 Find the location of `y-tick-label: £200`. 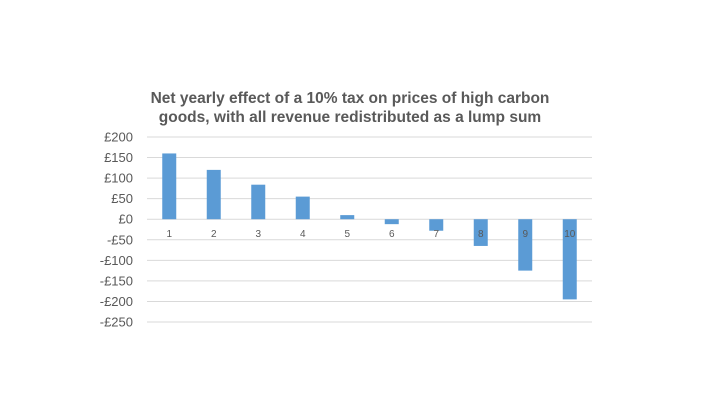

y-tick-label: £200 is located at coordinates (118, 137).